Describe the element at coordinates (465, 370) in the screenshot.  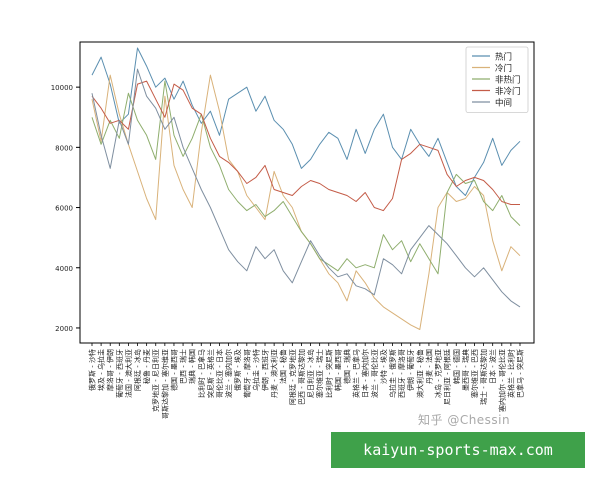
I see `x-tick-label: 墨西哥 - 瑞典` at that location.